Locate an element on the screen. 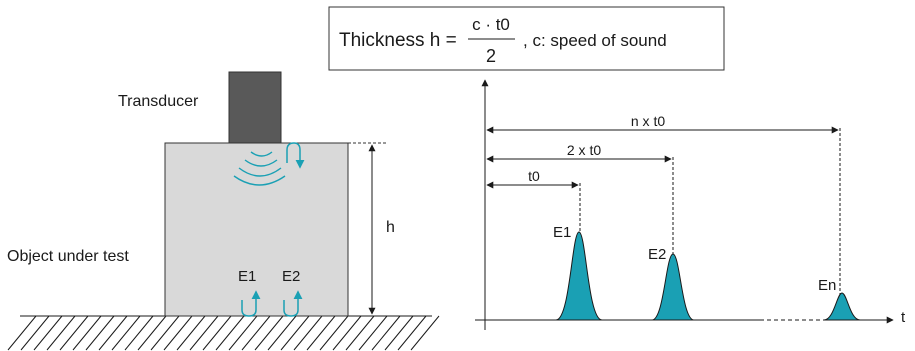  formula-numerator: c · t0 is located at coordinates (491, 24).